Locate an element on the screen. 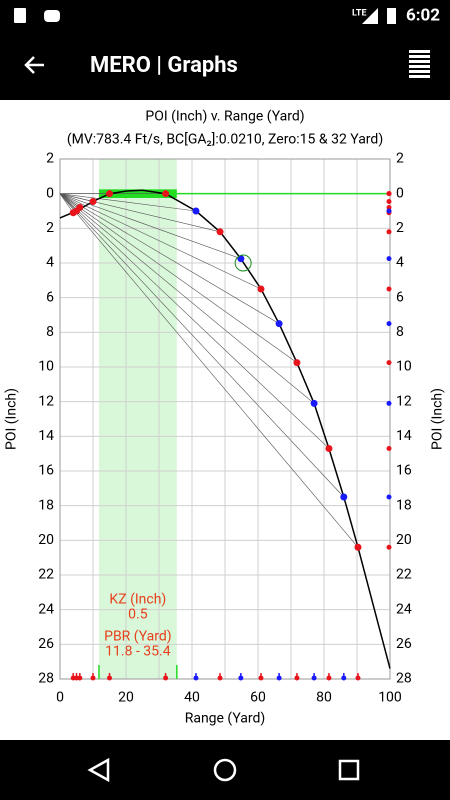  y2-tick-label: 24 is located at coordinates (404, 609).